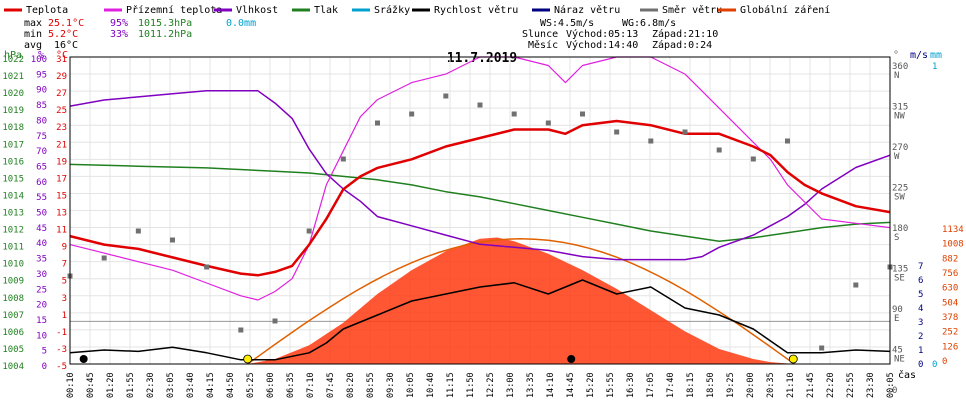  I want to click on direction-tick-label: E, so click(896, 319).